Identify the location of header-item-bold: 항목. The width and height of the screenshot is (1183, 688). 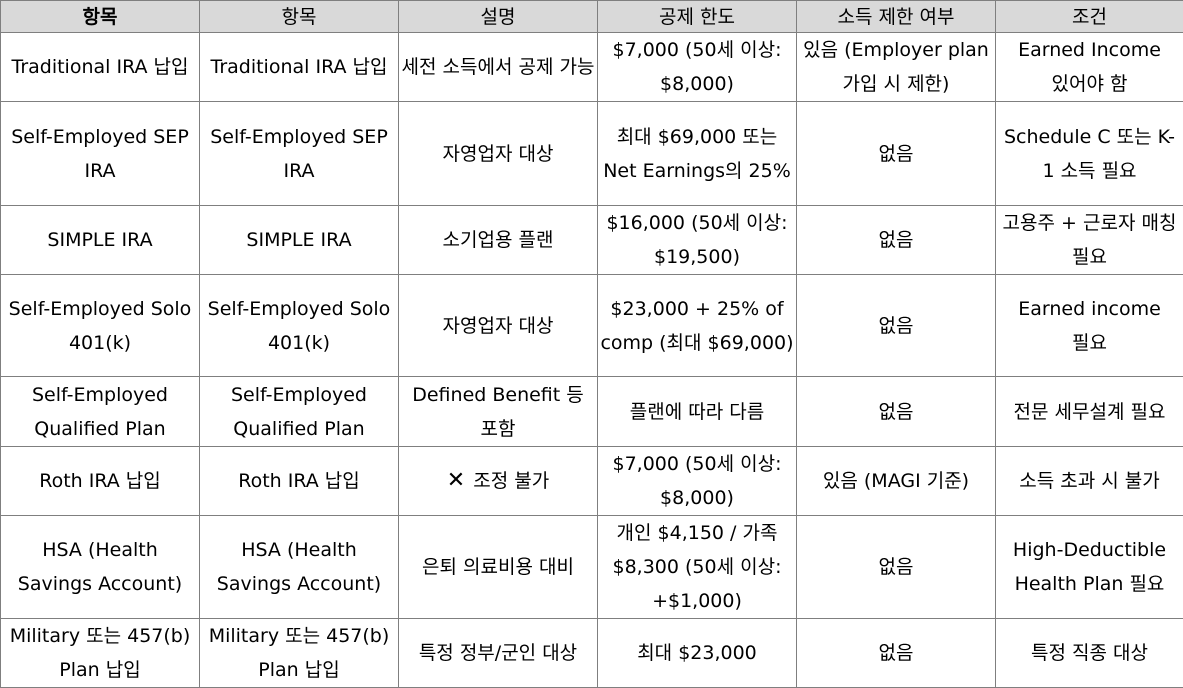
(100, 17).